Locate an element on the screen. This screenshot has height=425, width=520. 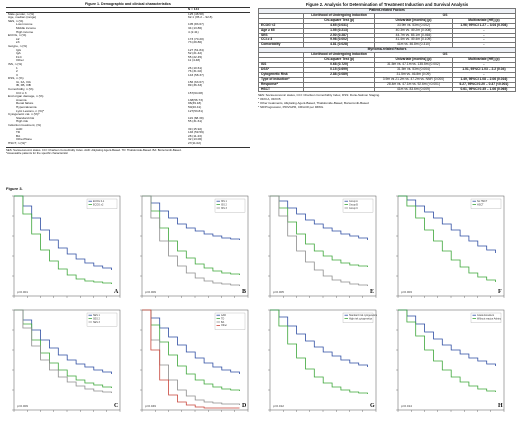
row-label: TD is located at coordinates (18, 132).